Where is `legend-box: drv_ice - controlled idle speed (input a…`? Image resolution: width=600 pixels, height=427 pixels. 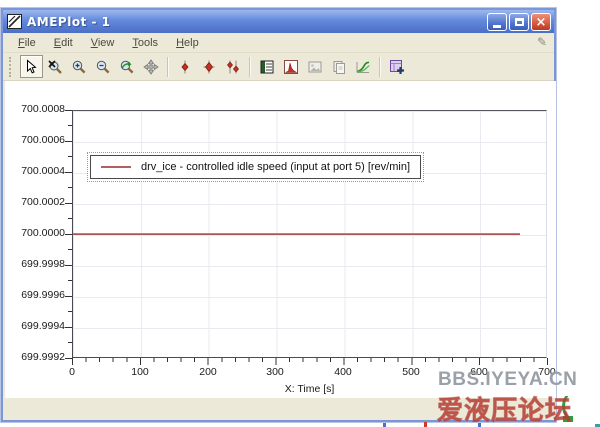
legend-box: drv_ice - controlled idle speed (input a… is located at coordinates (256, 167).